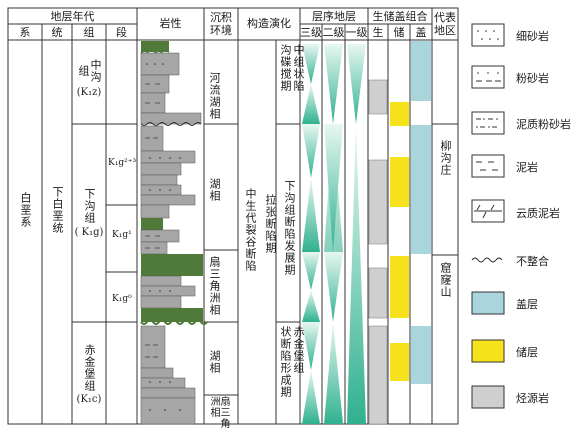 The height and width of the screenshot is (430, 576). I want to click on env-lacustrine-1: 湖相, so click(214, 190).